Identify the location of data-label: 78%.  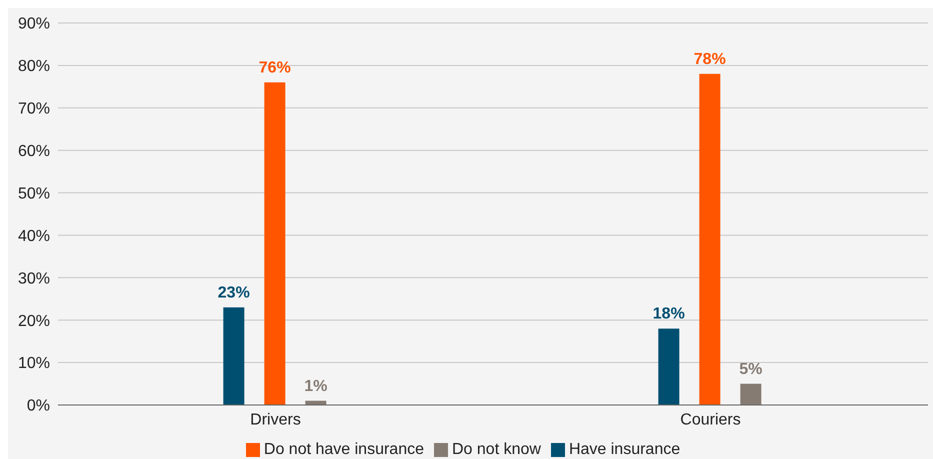
(710, 59).